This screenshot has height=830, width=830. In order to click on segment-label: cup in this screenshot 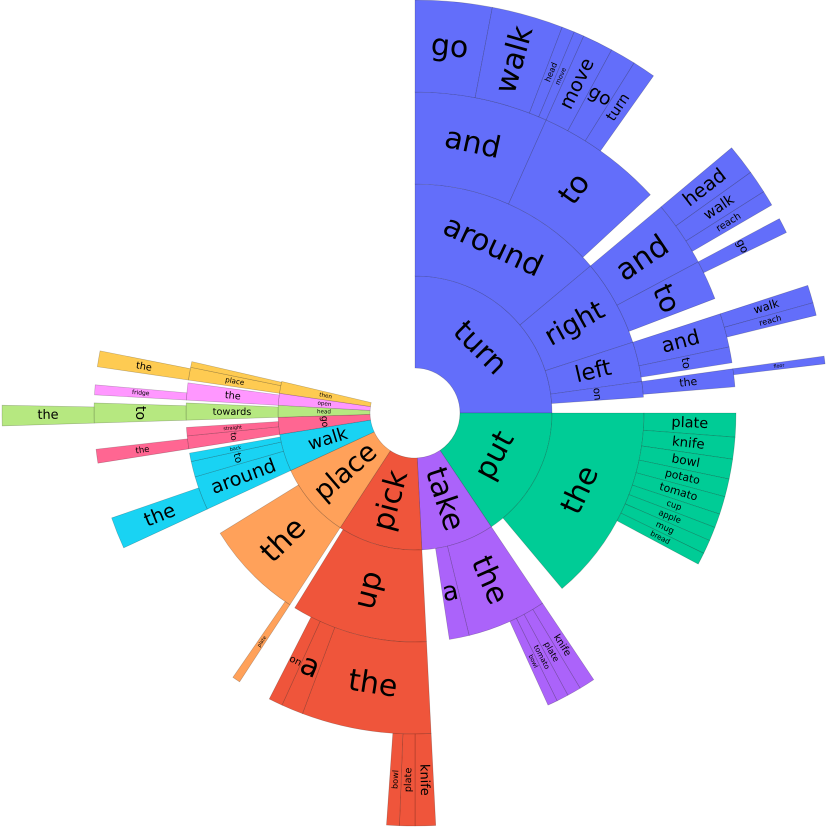, I will do `click(674, 506)`.